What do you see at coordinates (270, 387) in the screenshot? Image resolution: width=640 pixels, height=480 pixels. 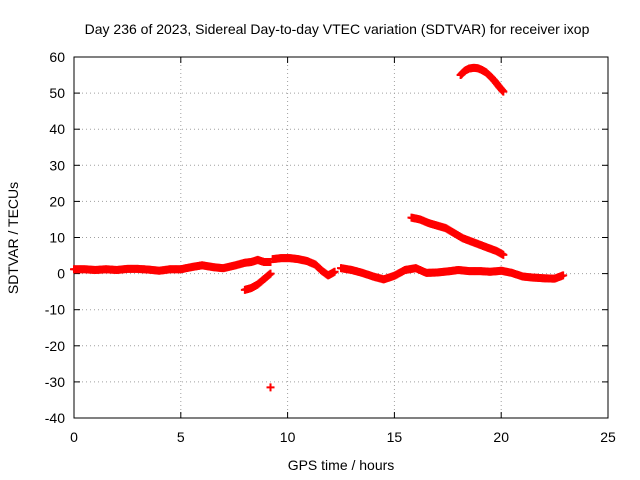 I see `outlier-point` at bounding box center [270, 387].